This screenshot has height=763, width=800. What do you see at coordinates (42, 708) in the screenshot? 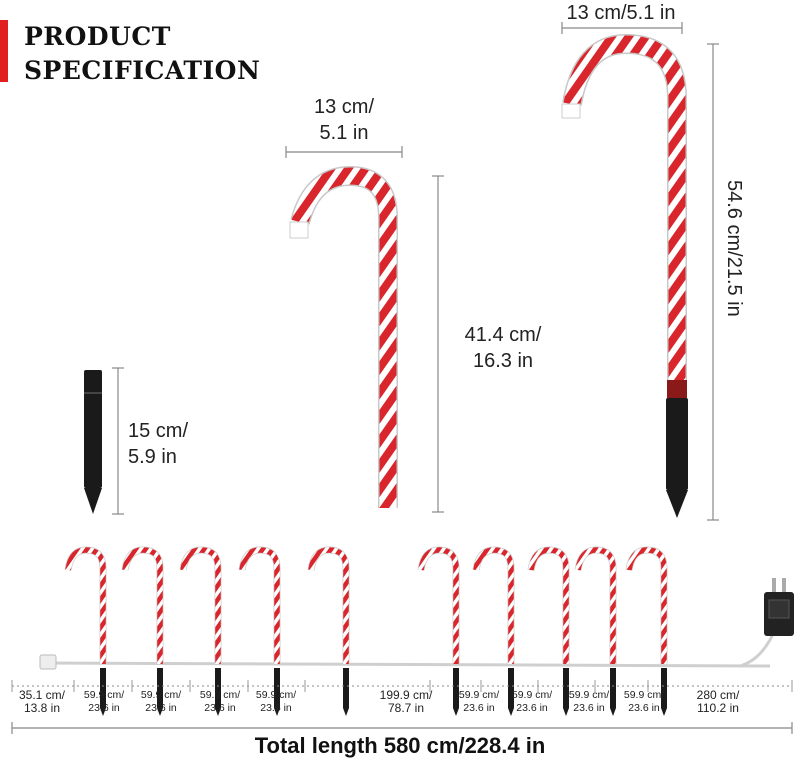
I see `segment-length-in: 13.8 in` at bounding box center [42, 708].